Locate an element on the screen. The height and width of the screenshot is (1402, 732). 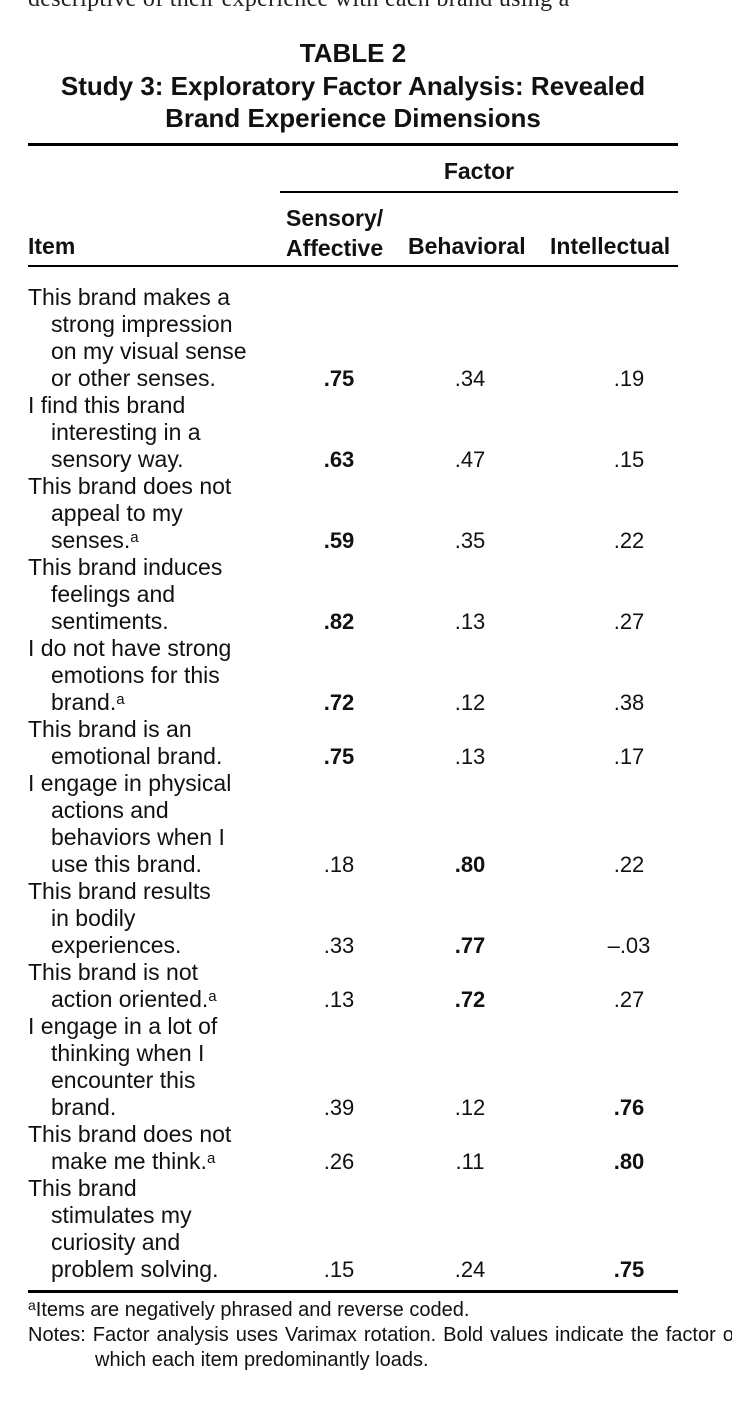
item-text: This brand results in bodily experiences. is located at coordinates (153, 918).